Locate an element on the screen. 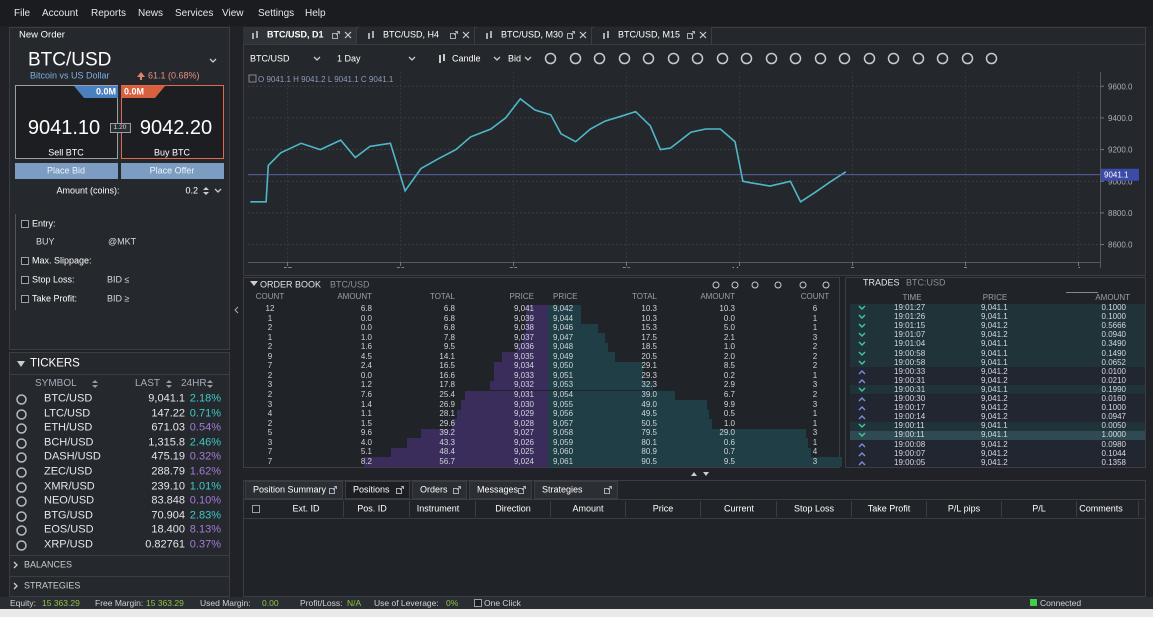 The width and height of the screenshot is (1153, 617). ticker-symbol: XRP/USD is located at coordinates (68, 544).